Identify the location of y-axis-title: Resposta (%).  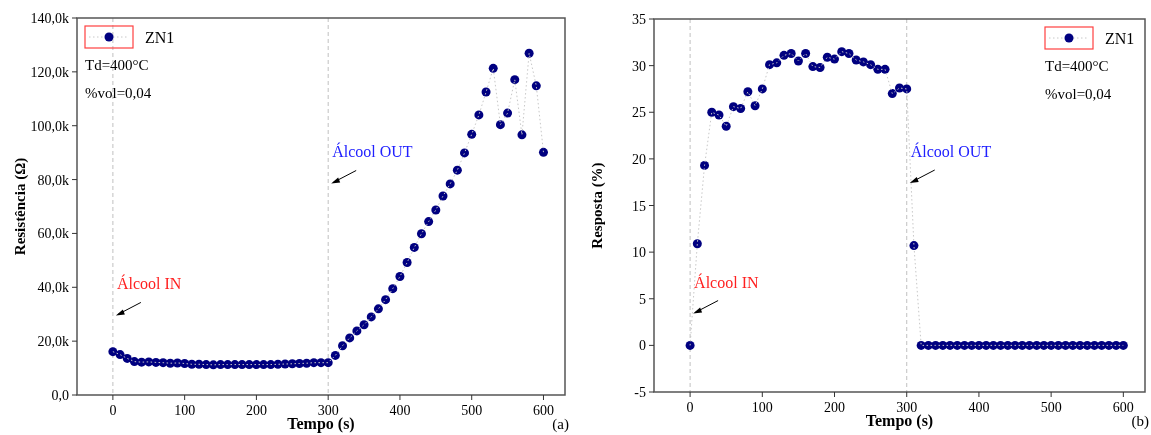
(597, 205).